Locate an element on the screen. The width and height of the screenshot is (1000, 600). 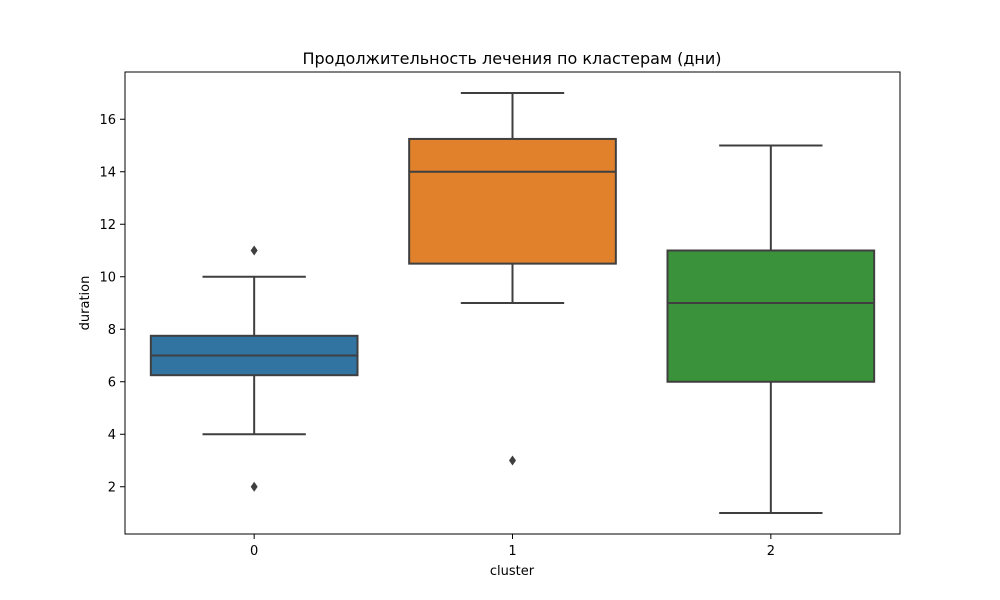
x-axis-label: cluster is located at coordinates (512, 571).